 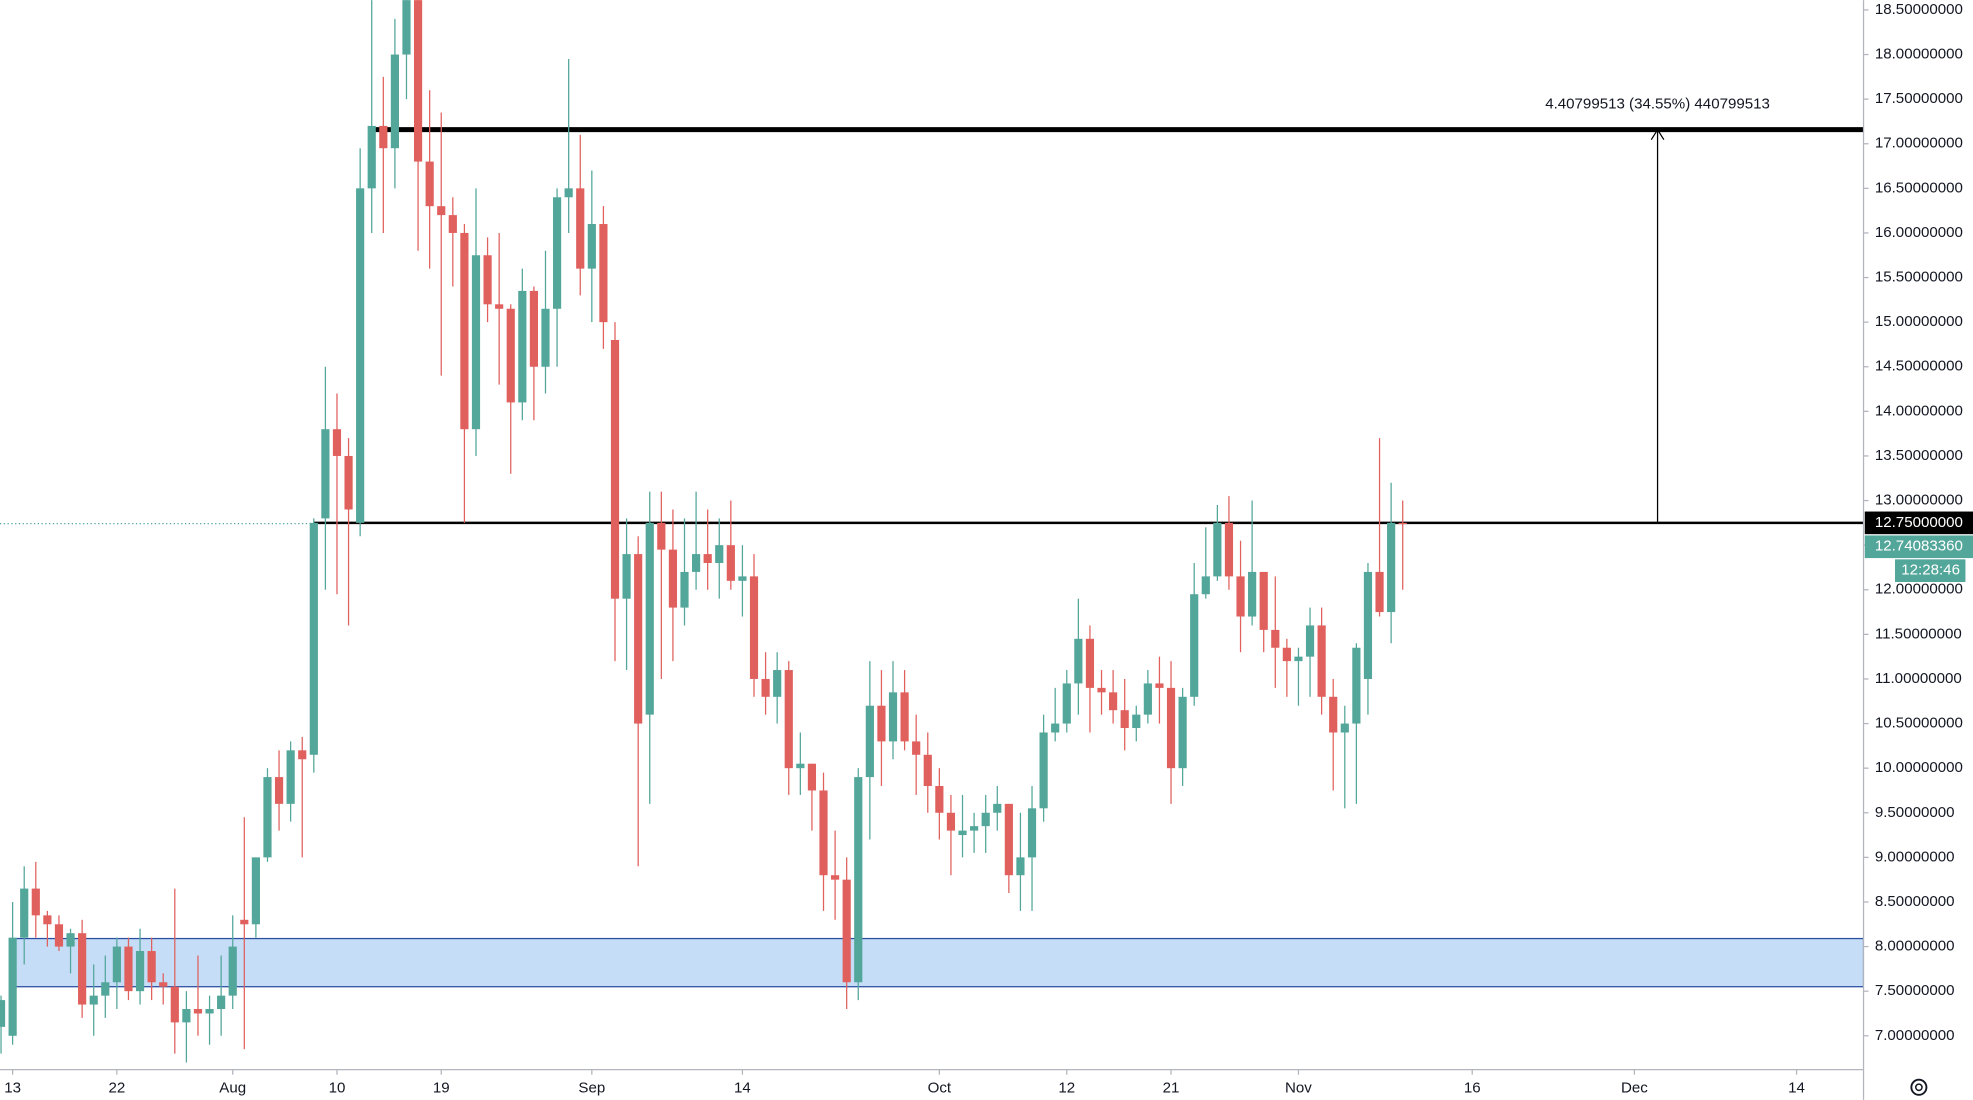 I want to click on x-tick-label: Nov, so click(x=1298, y=1088).